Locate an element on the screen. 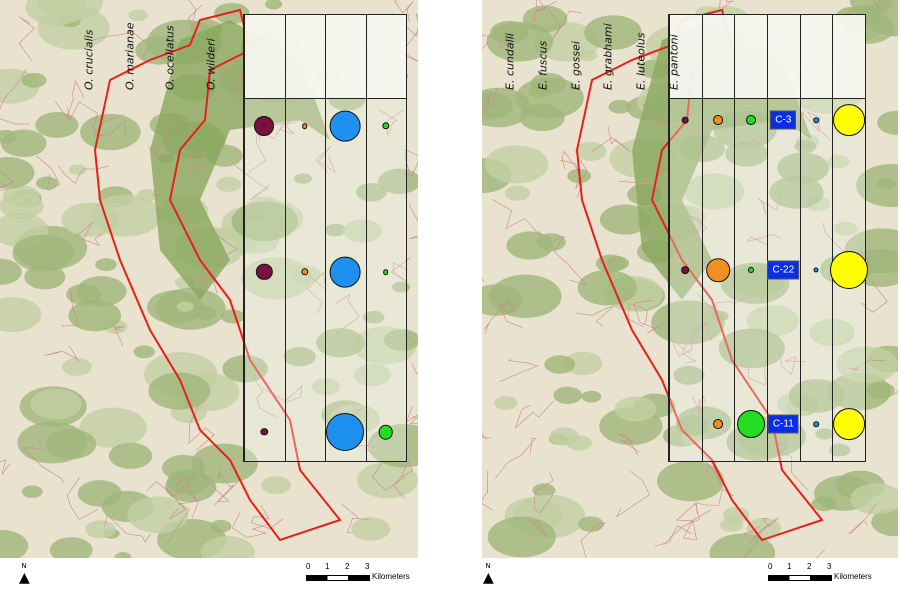  site-label: C-22 is located at coordinates (783, 270).